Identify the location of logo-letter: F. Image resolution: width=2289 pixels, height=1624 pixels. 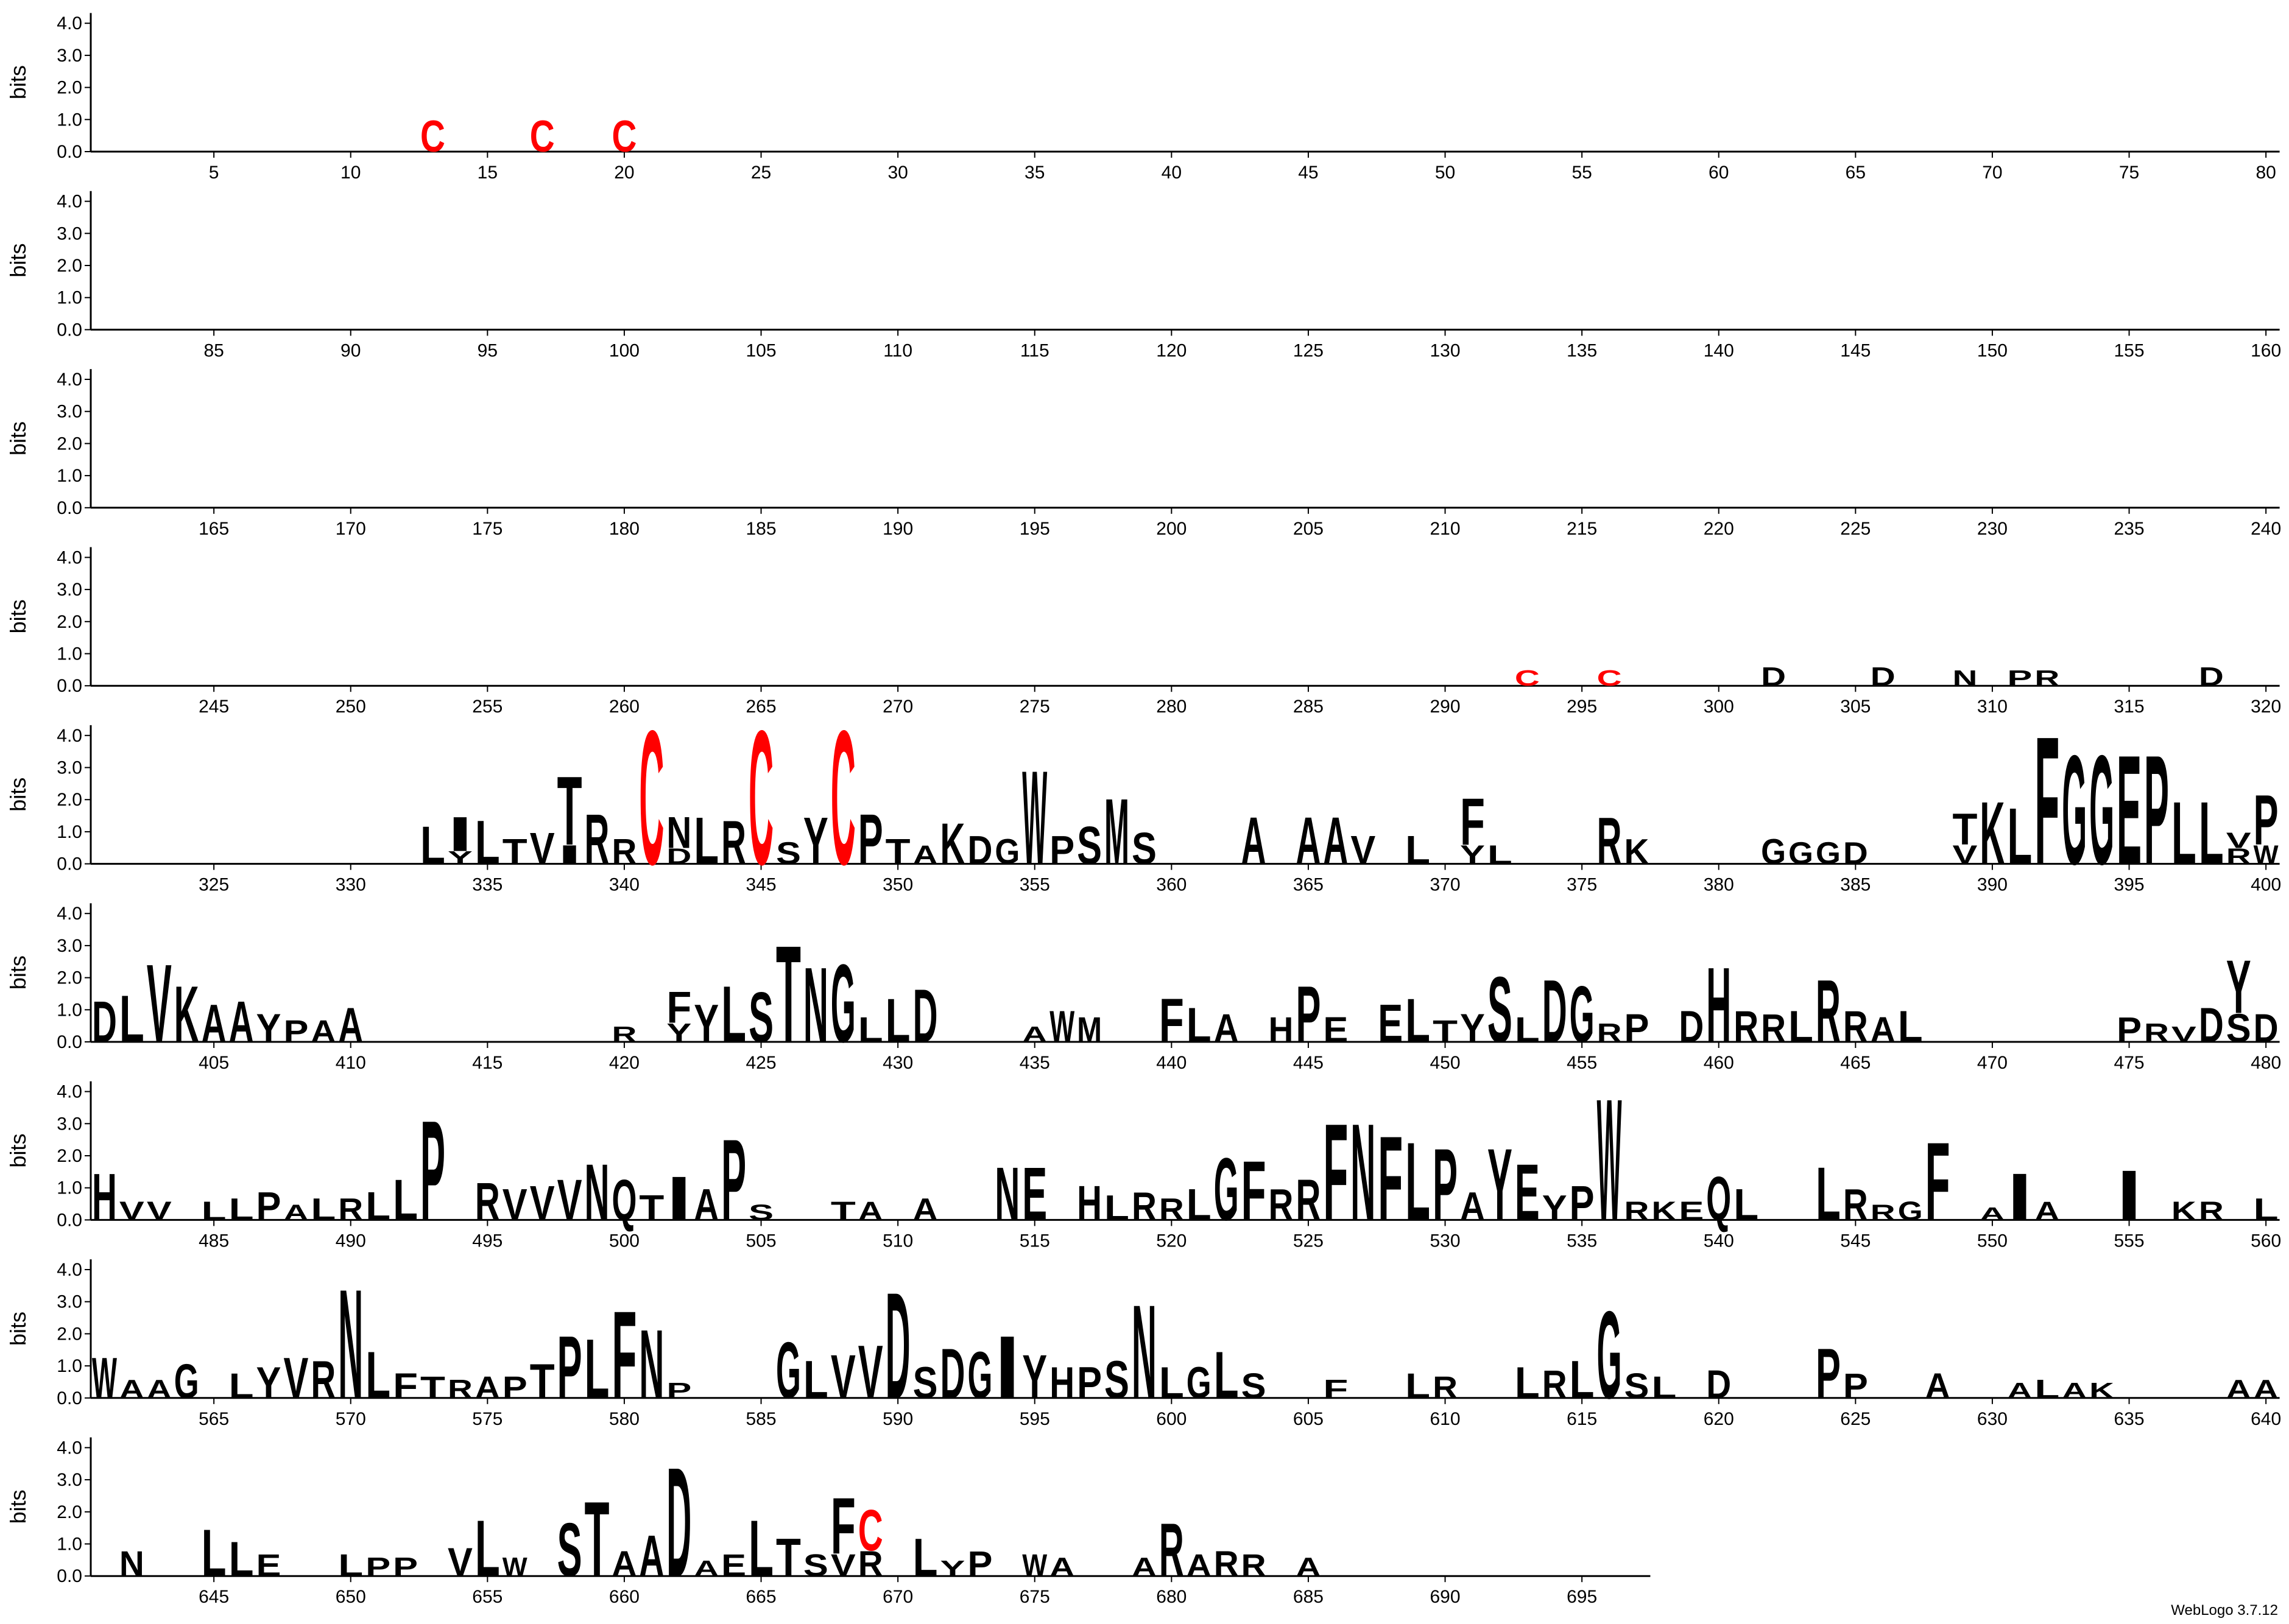
(1336, 1172).